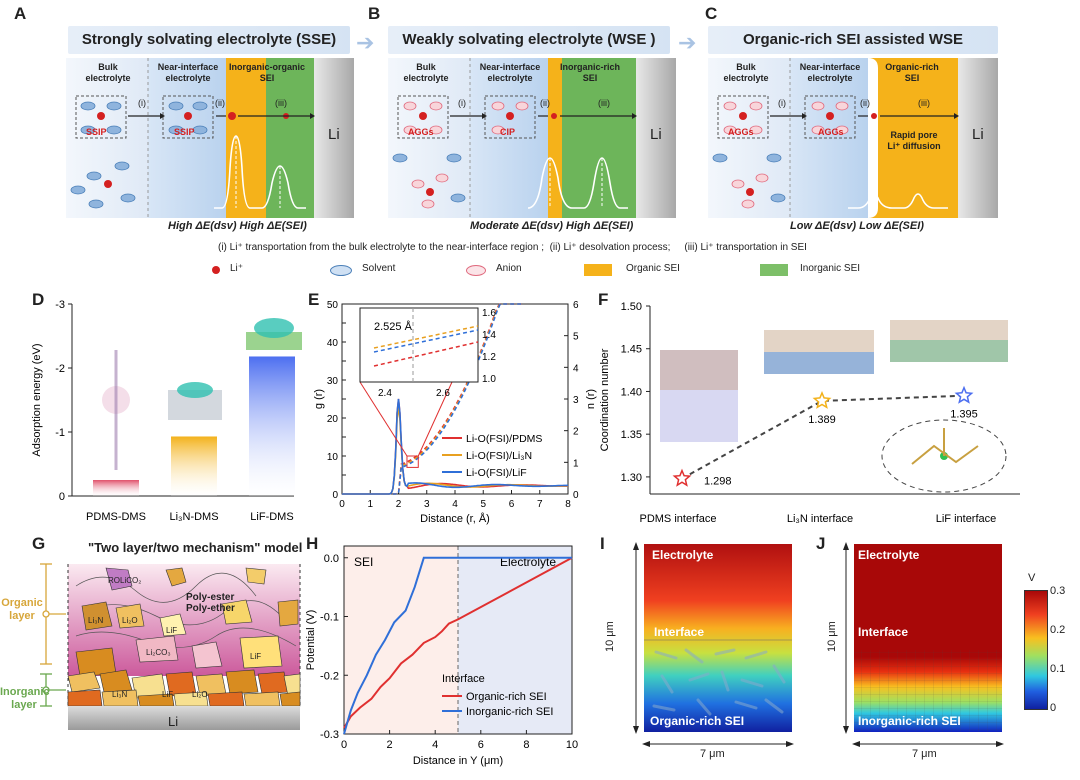 This screenshot has width=1080, height=780. What do you see at coordinates (37, 399) in the screenshot?
I see `y-axis-label: Adsorption energy (eV)` at bounding box center [37, 399].